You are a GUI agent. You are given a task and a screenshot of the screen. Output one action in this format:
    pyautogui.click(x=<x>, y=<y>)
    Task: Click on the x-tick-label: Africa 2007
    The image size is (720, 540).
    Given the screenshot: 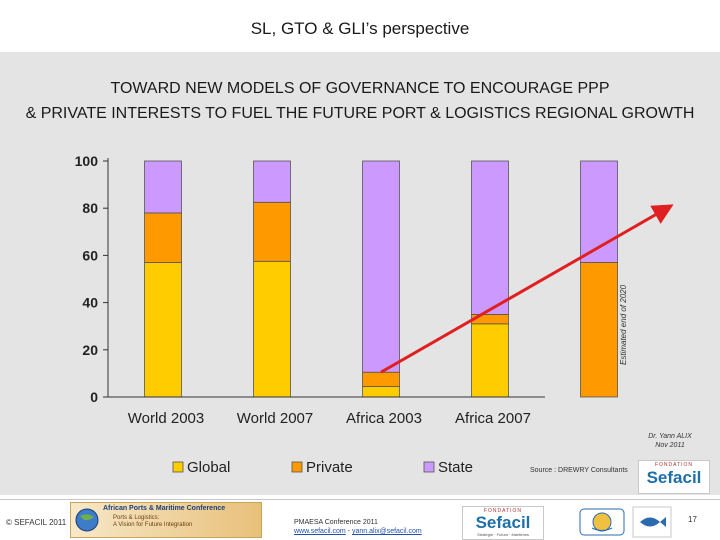 What is the action you would take?
    pyautogui.click(x=493, y=418)
    